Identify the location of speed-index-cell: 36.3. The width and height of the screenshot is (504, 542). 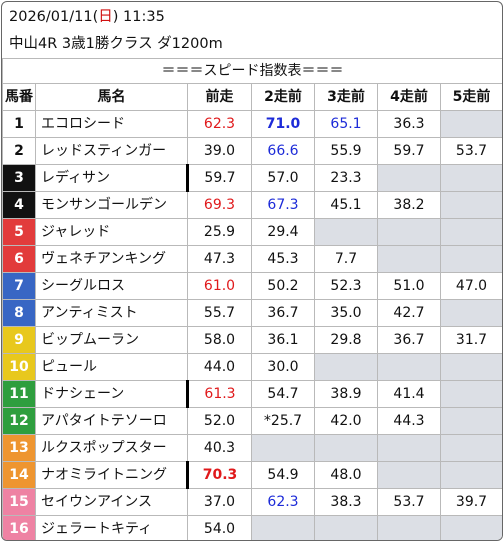
(409, 124).